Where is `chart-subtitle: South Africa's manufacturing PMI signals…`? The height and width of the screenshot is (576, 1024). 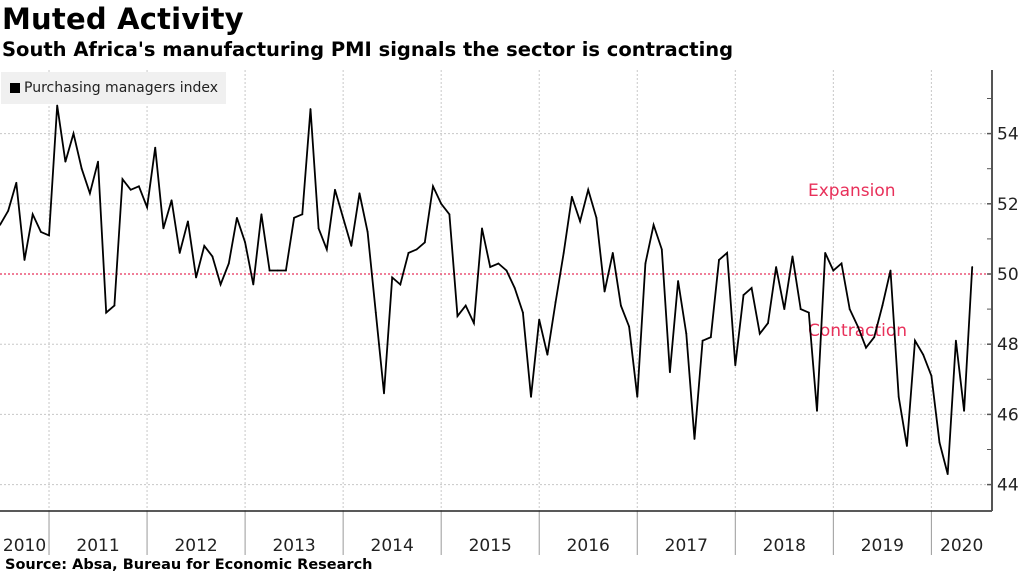
chart-subtitle: South Africa's manufacturing PMI signals… is located at coordinates (368, 49).